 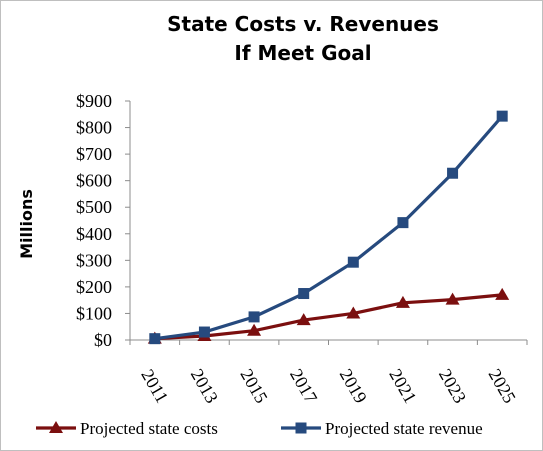 What do you see at coordinates (94, 101) in the screenshot?
I see `y-tick-label: $900` at bounding box center [94, 101].